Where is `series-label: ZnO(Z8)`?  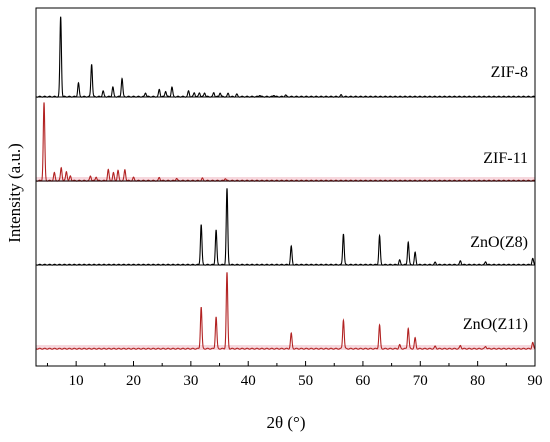 series-label: ZnO(Z8) is located at coordinates (499, 242).